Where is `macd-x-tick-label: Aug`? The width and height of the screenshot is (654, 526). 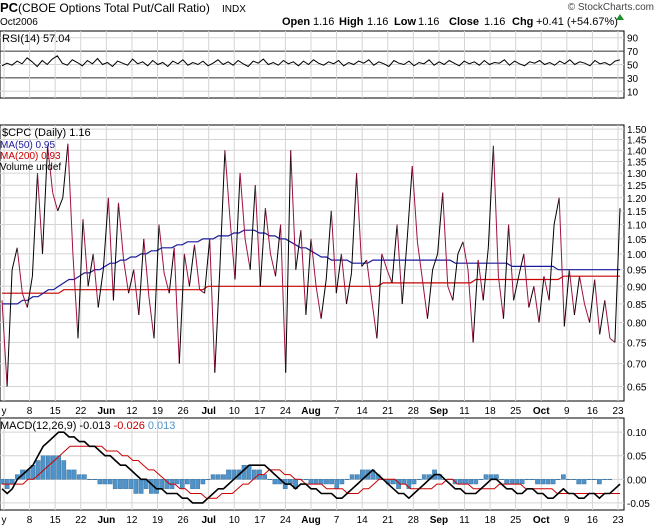 macd-x-tick-label: Aug is located at coordinates (310, 520).